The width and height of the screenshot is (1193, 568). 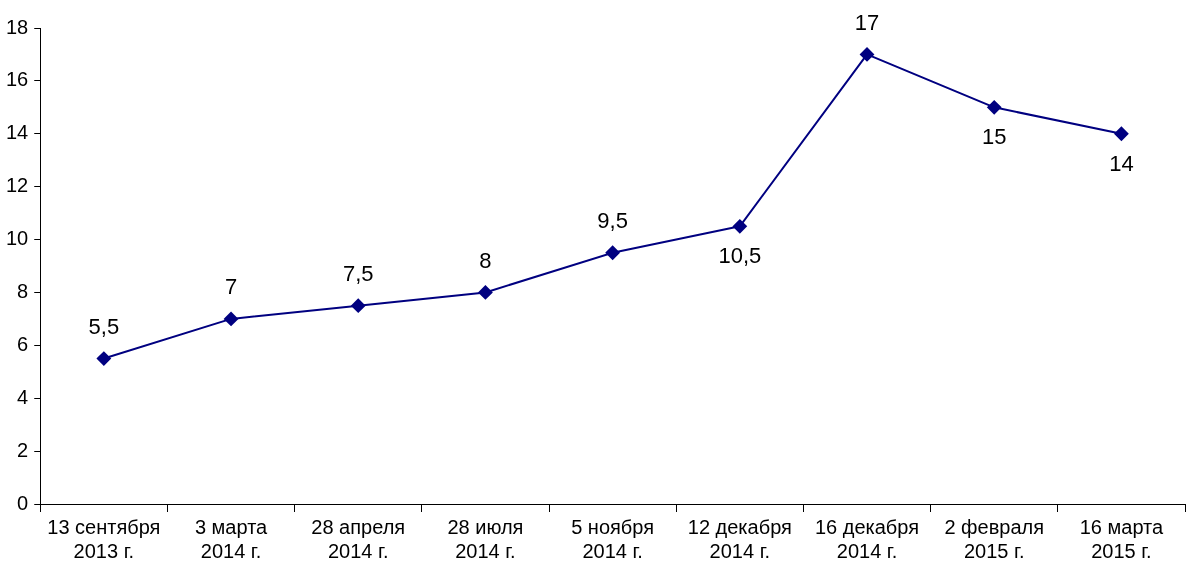 I want to click on x-tick-label: 16 марта 2015 г., so click(x=1121, y=538).